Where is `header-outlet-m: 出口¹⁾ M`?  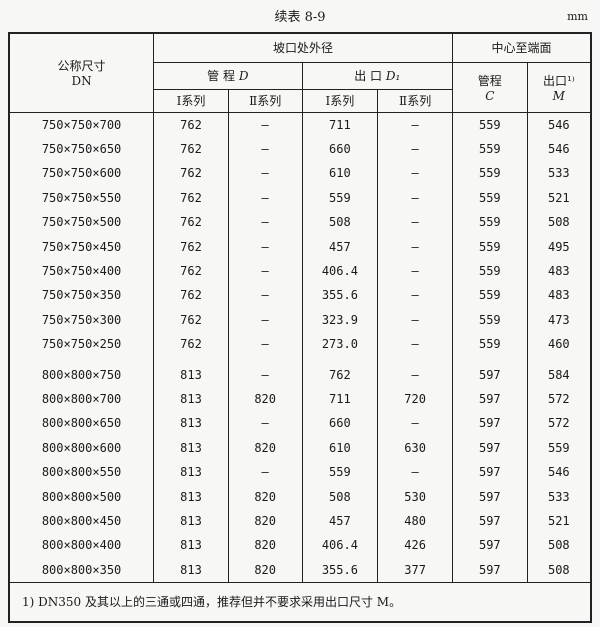
header-outlet-m: 出口¹⁾ M is located at coordinates (559, 87).